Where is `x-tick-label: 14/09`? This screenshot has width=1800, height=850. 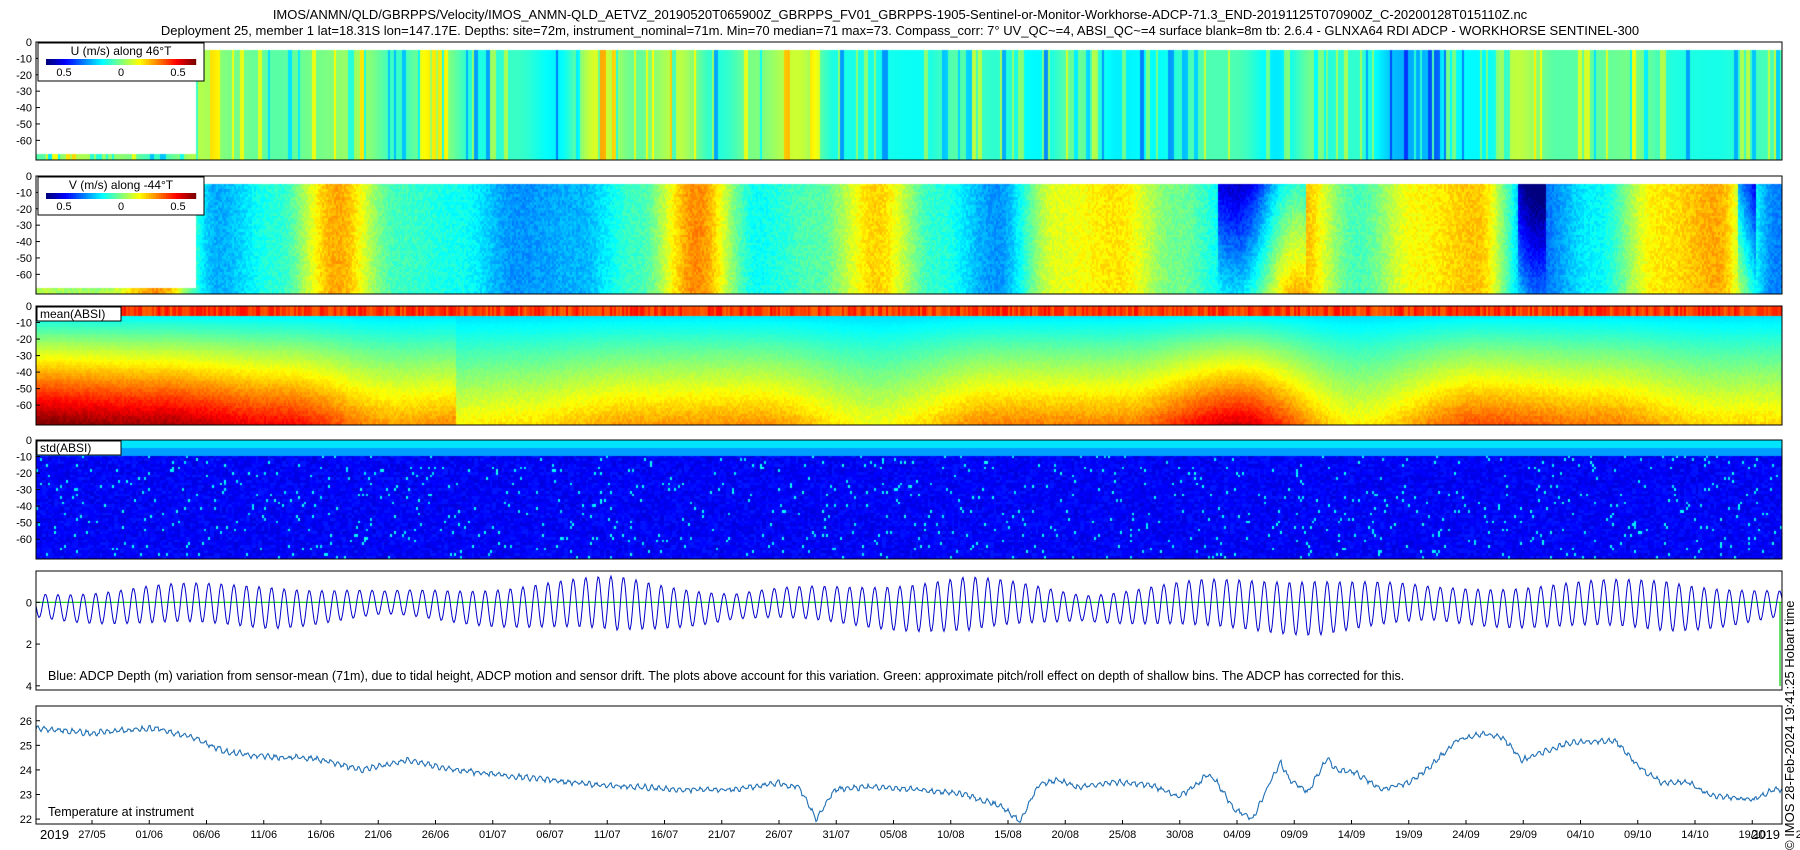 x-tick-label: 14/09 is located at coordinates (1352, 835).